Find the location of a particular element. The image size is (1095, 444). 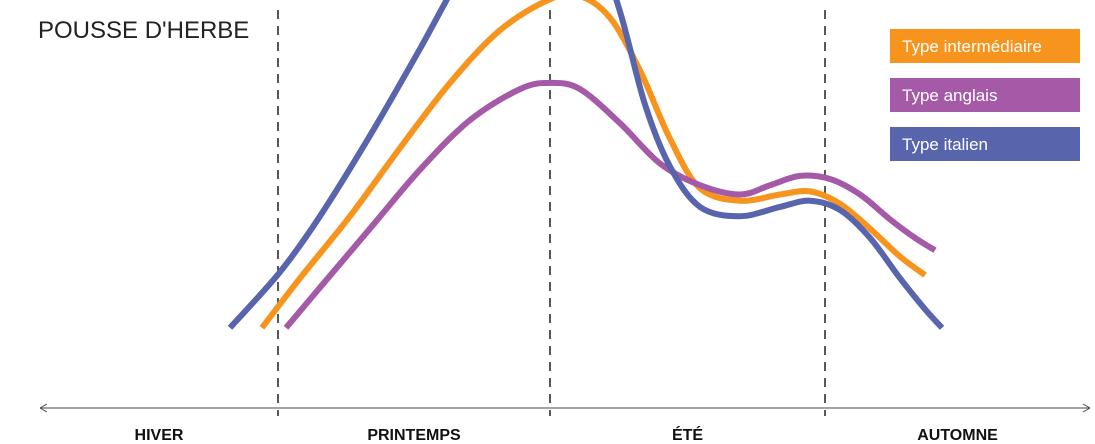

arrow-left-icon is located at coordinates (43, 408).